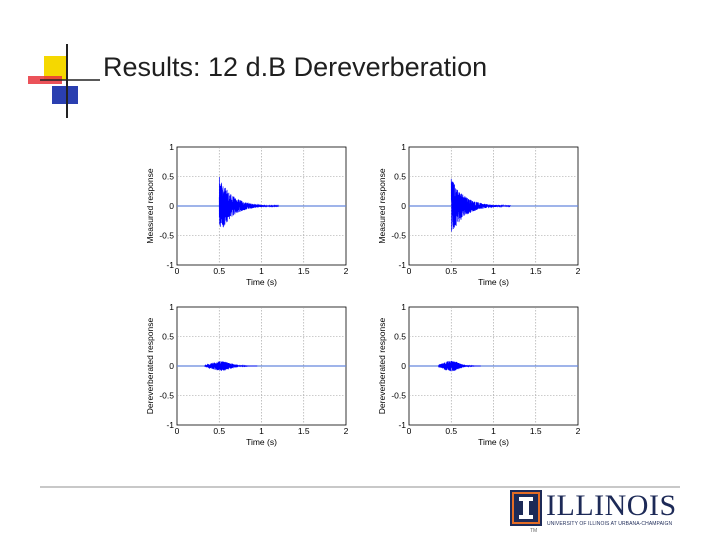  Describe the element at coordinates (295, 67) in the screenshot. I see `slide-title: Results: 12 d.B Dereverberation` at that location.